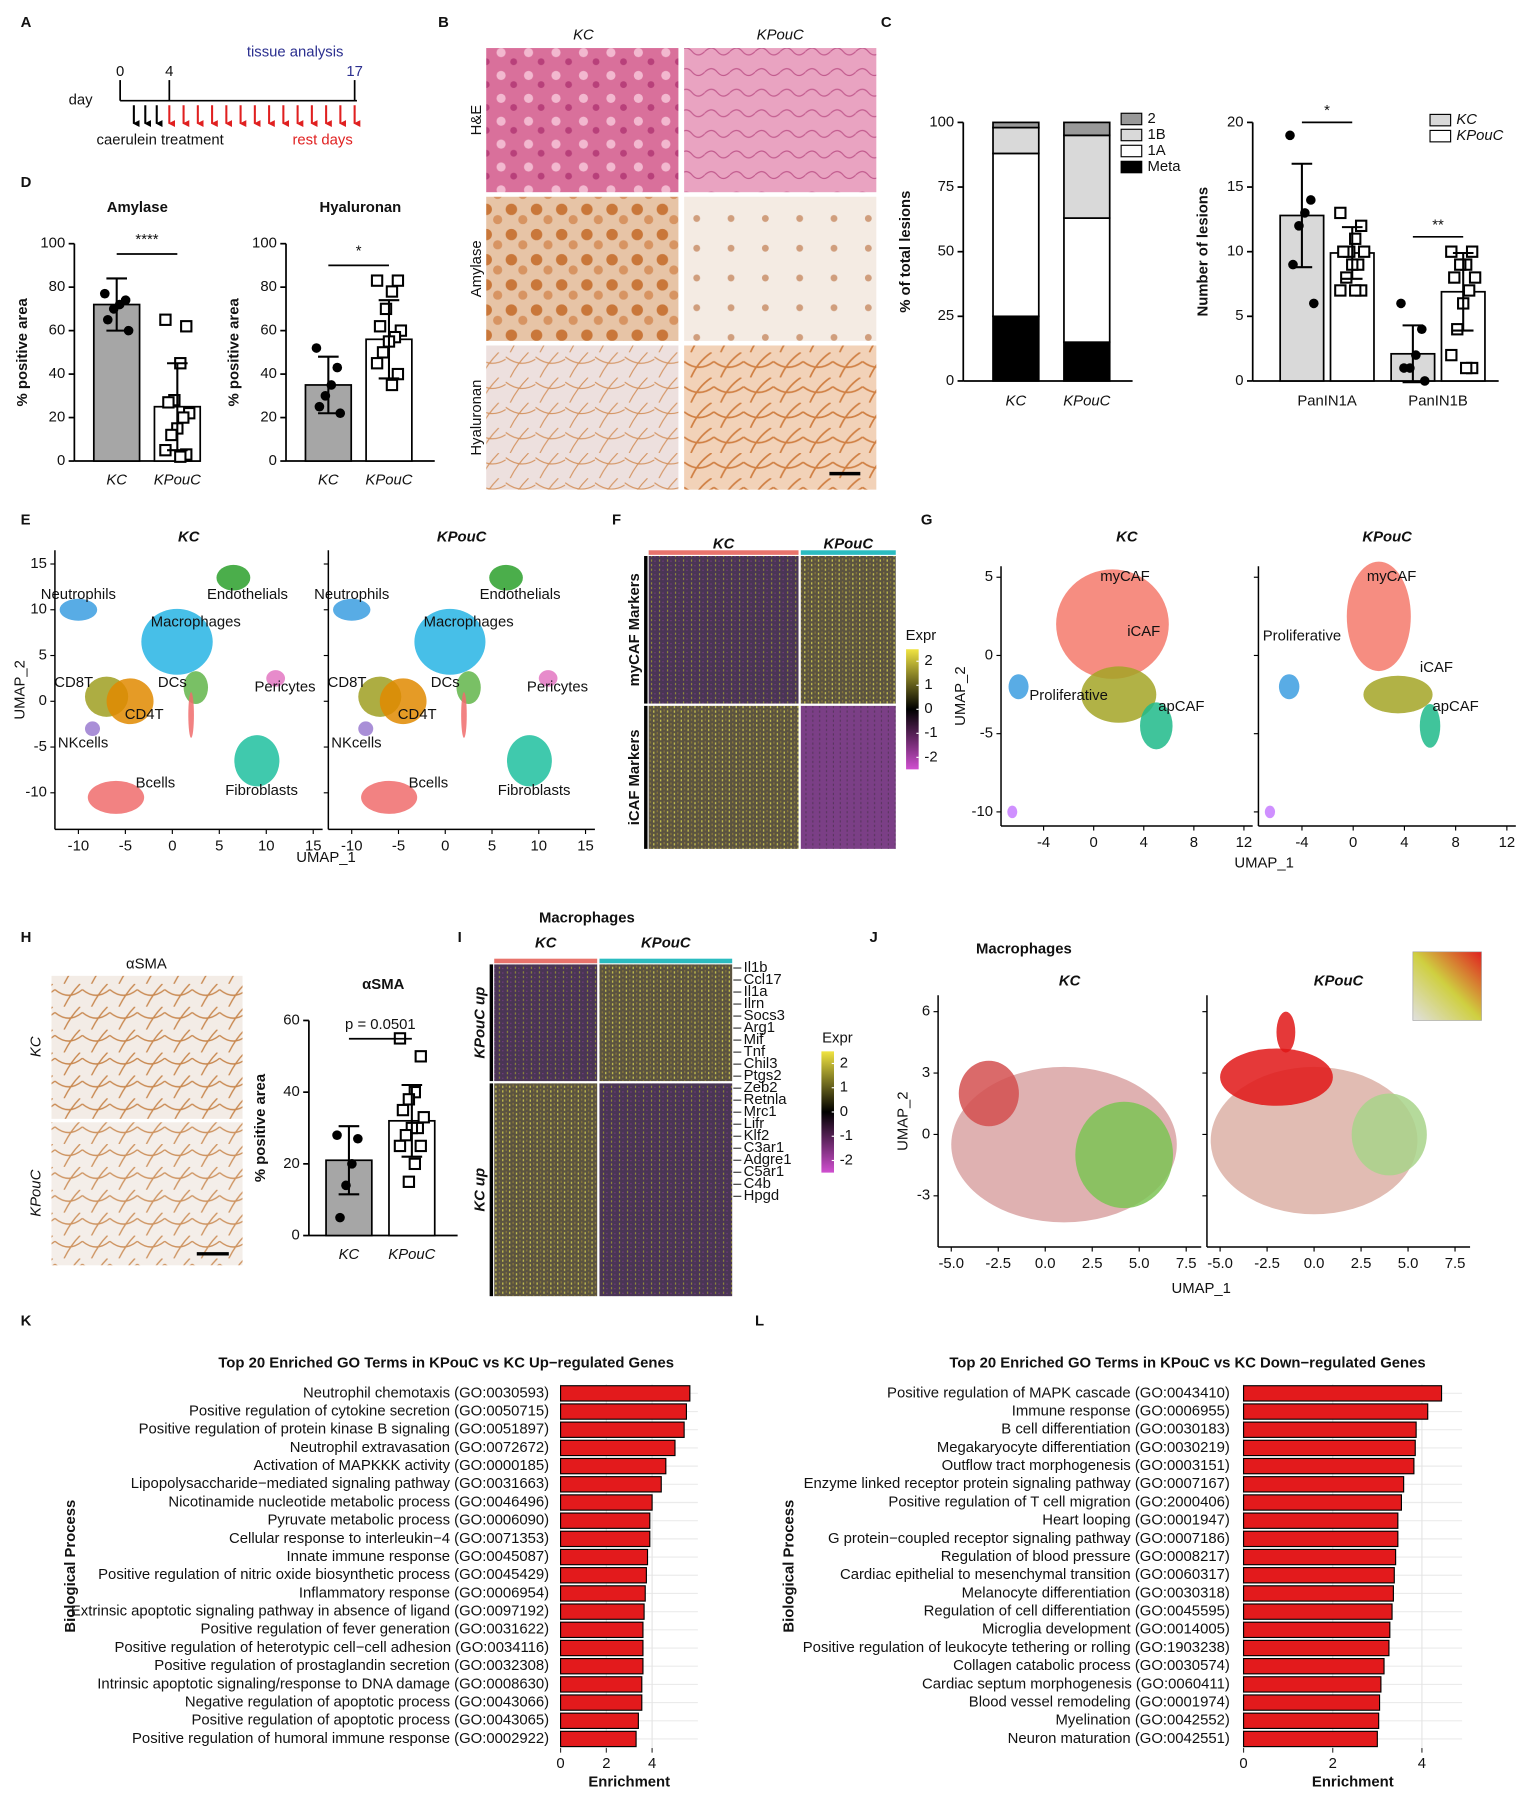  What do you see at coordinates (928, 685) in the screenshot?
I see `colorbar-label: 1` at bounding box center [928, 685].